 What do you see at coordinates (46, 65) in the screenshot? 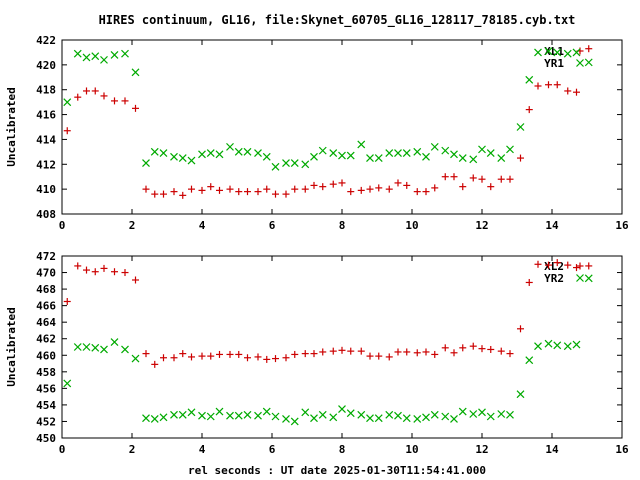
I see `y-tick-label: 420` at bounding box center [46, 65].